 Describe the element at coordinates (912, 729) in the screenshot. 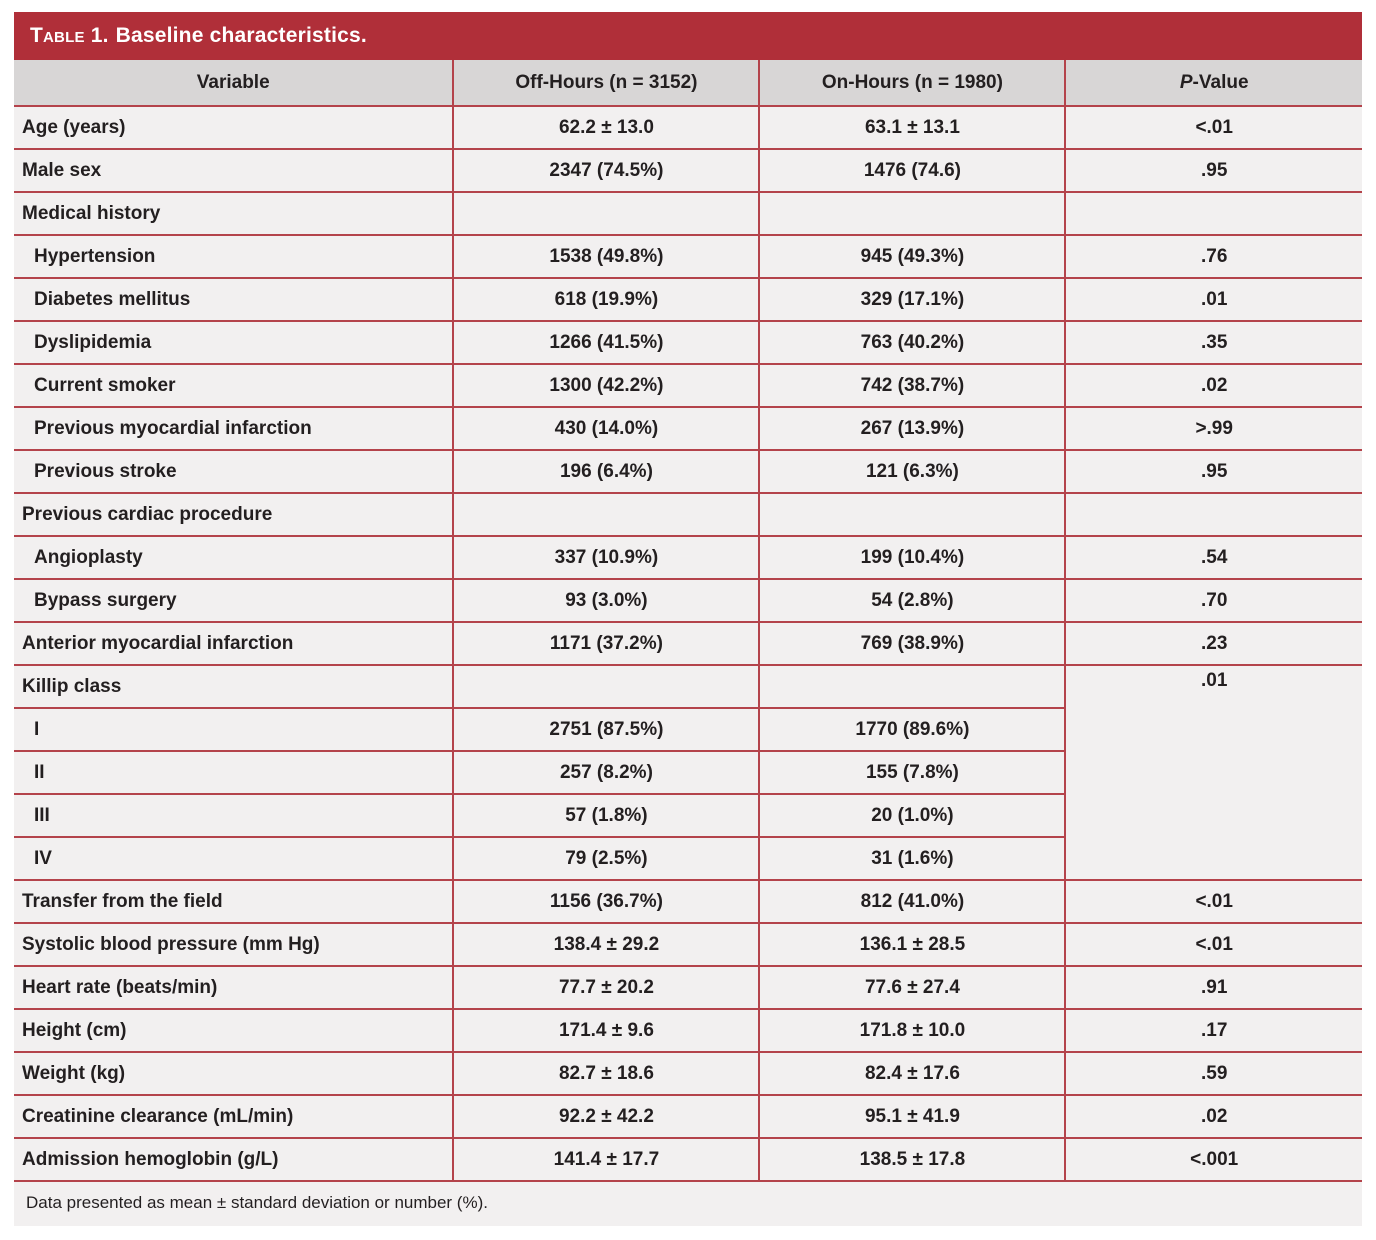

I see `on-hours-value: 1770 (89.6%)` at that location.